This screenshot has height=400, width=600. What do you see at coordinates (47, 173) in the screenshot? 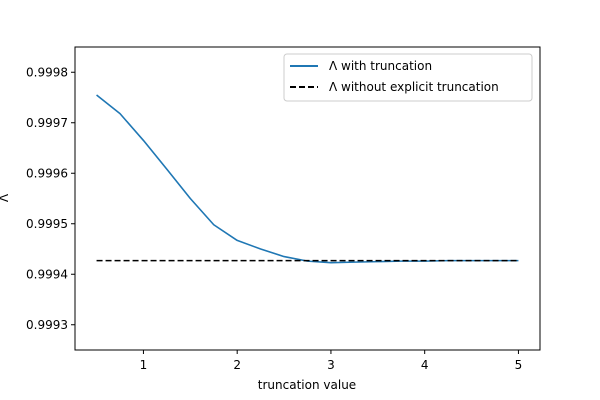
I see `y-tick-label: 0.9996` at bounding box center [47, 173].